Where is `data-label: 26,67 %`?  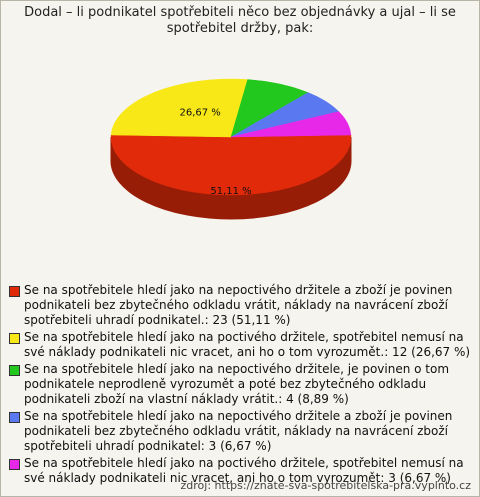 data-label: 26,67 % is located at coordinates (199, 113).